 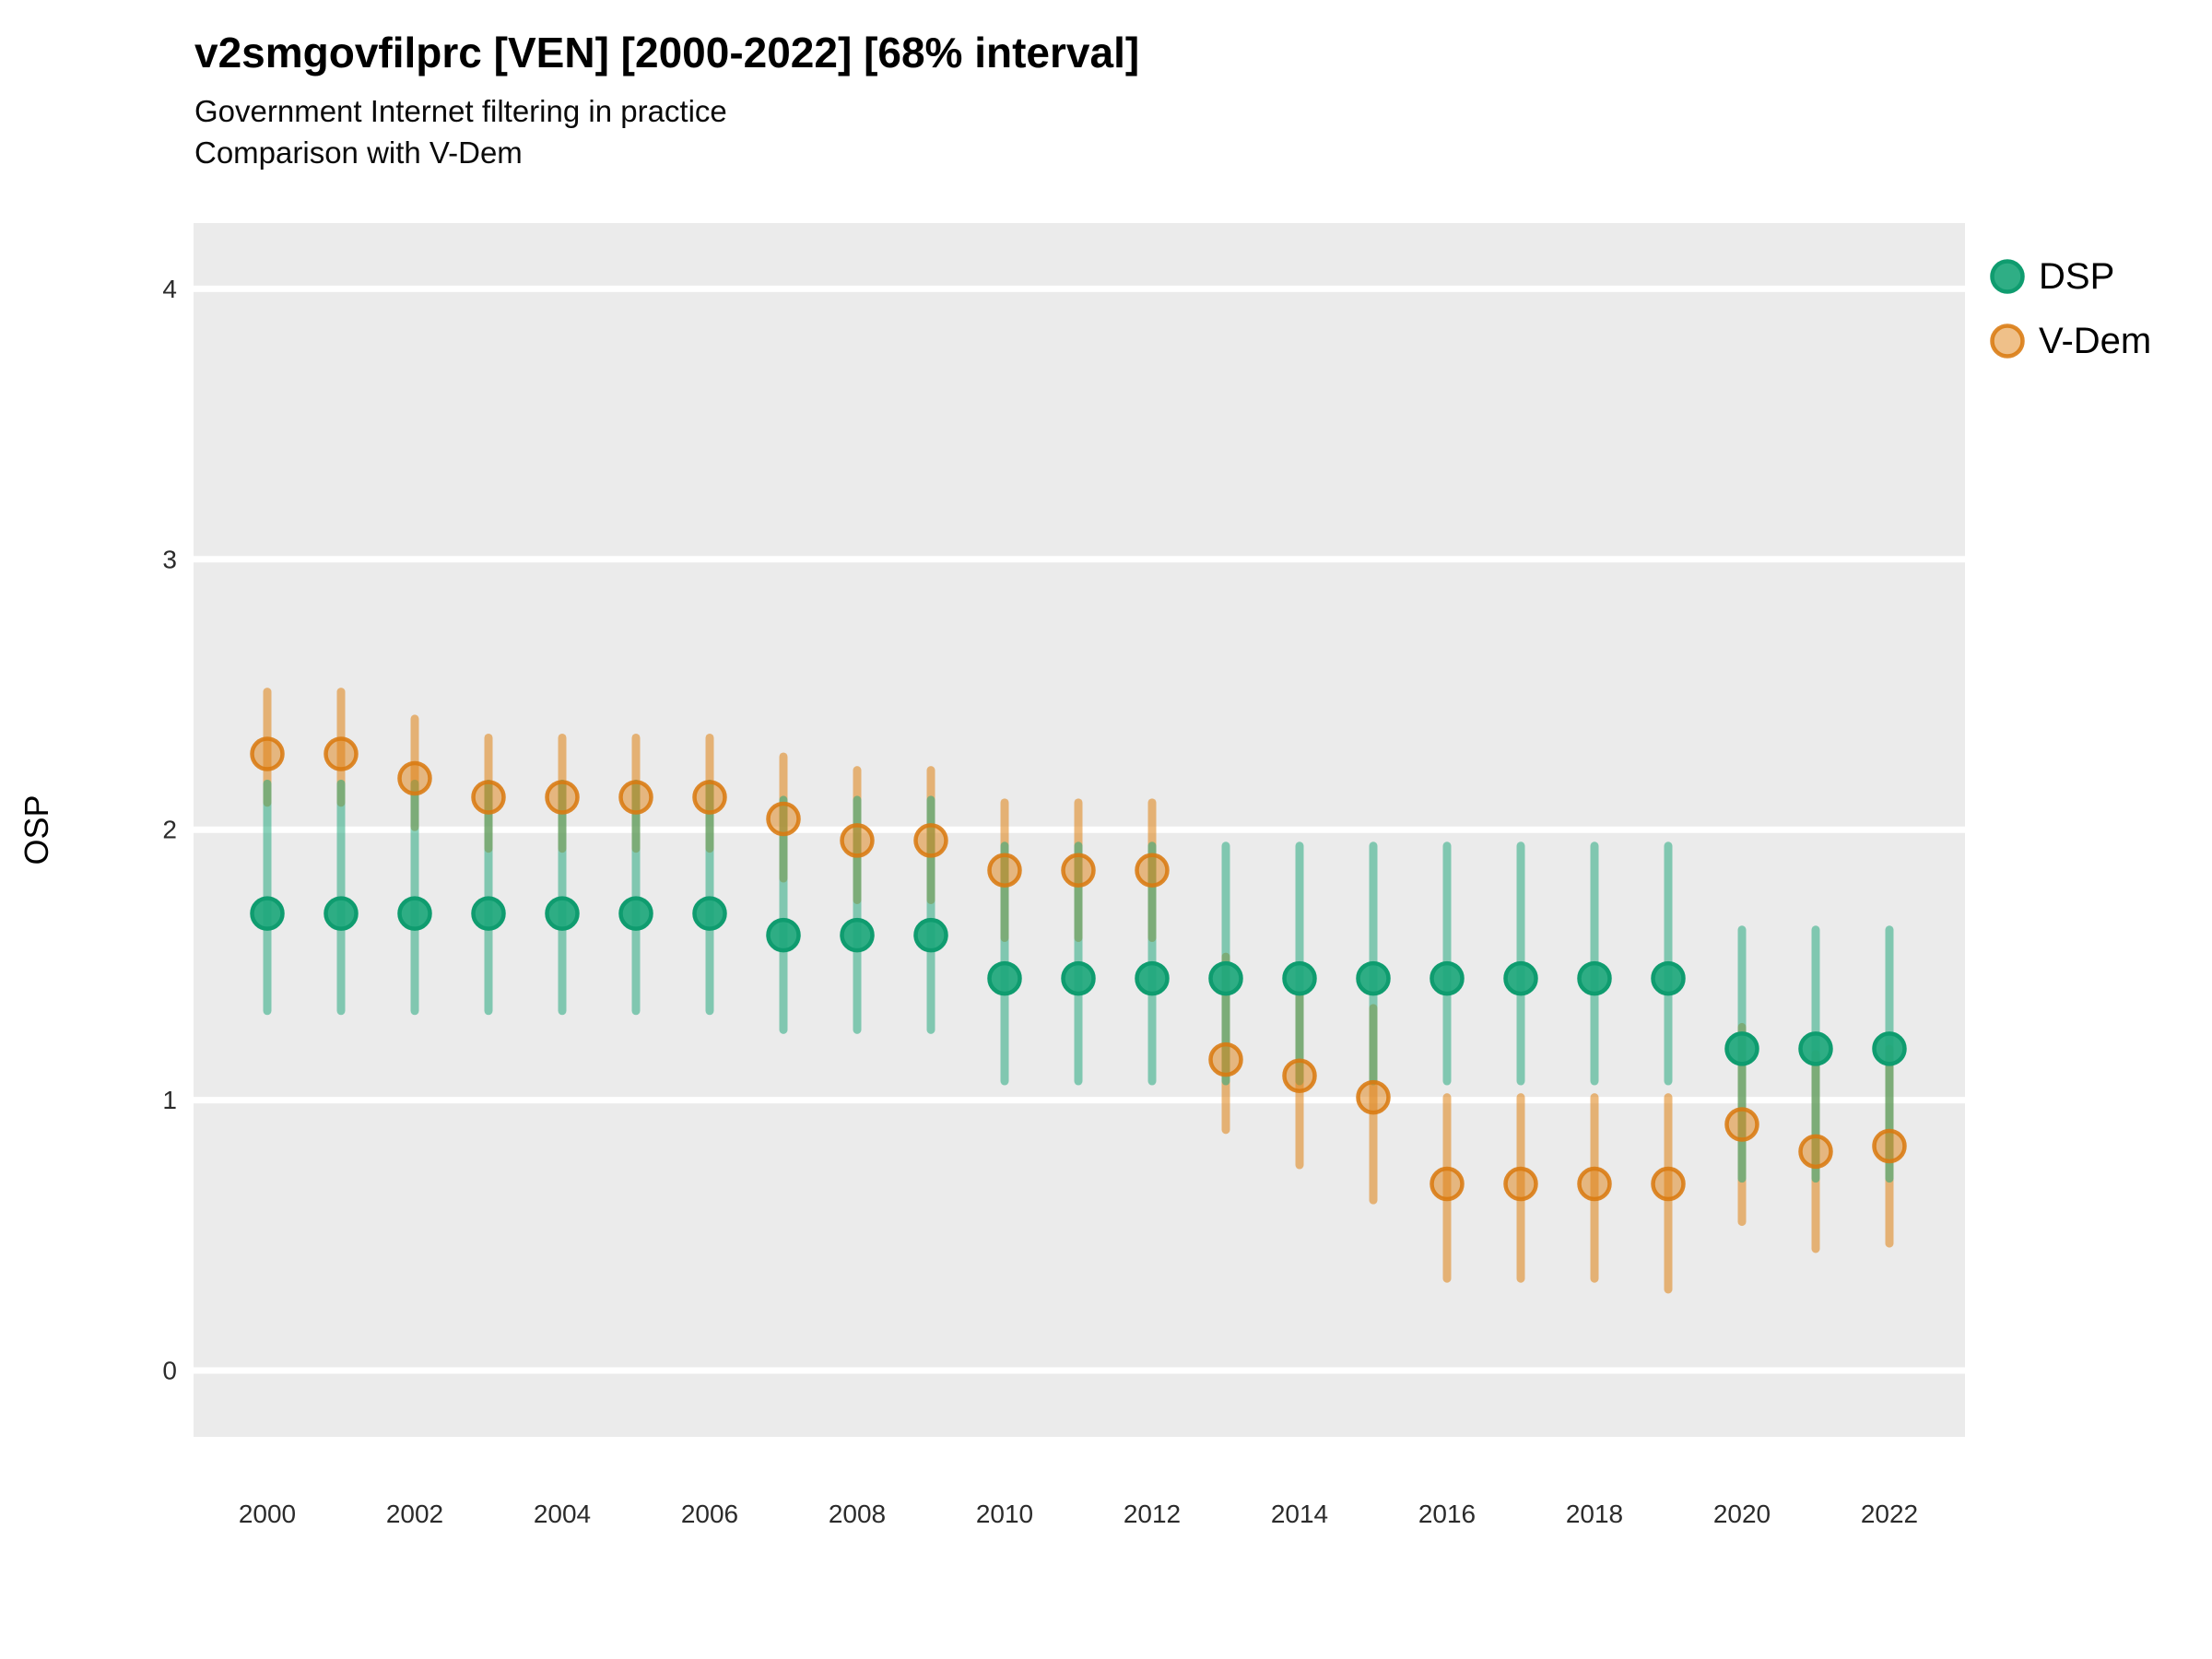 I want to click on x-tick-label-2000: 2000, so click(x=267, y=1514).